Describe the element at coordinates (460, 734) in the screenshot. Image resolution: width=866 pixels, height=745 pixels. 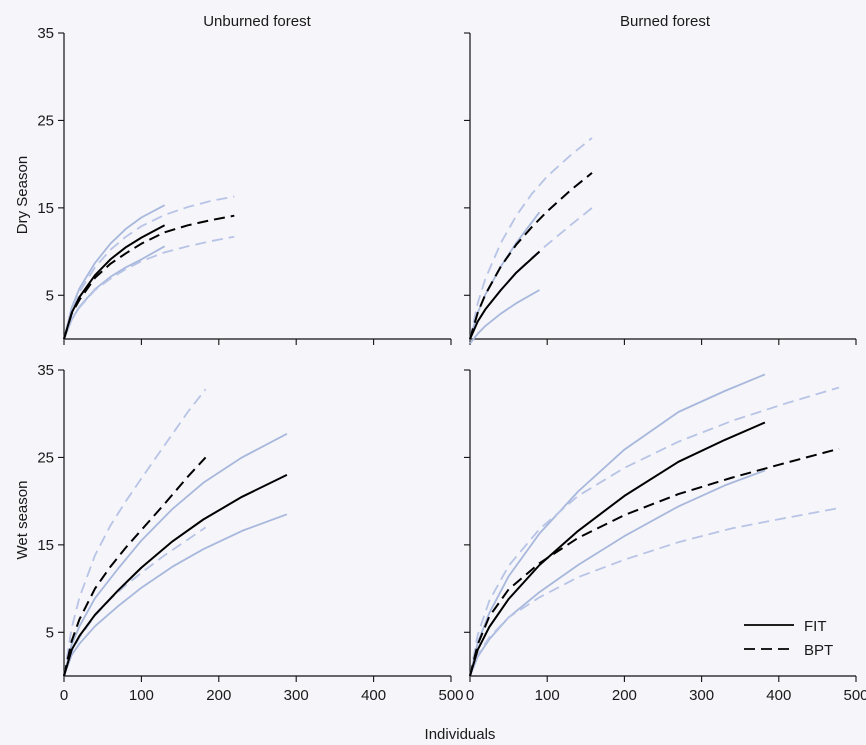
I see `x-axis-label: Individuals` at that location.